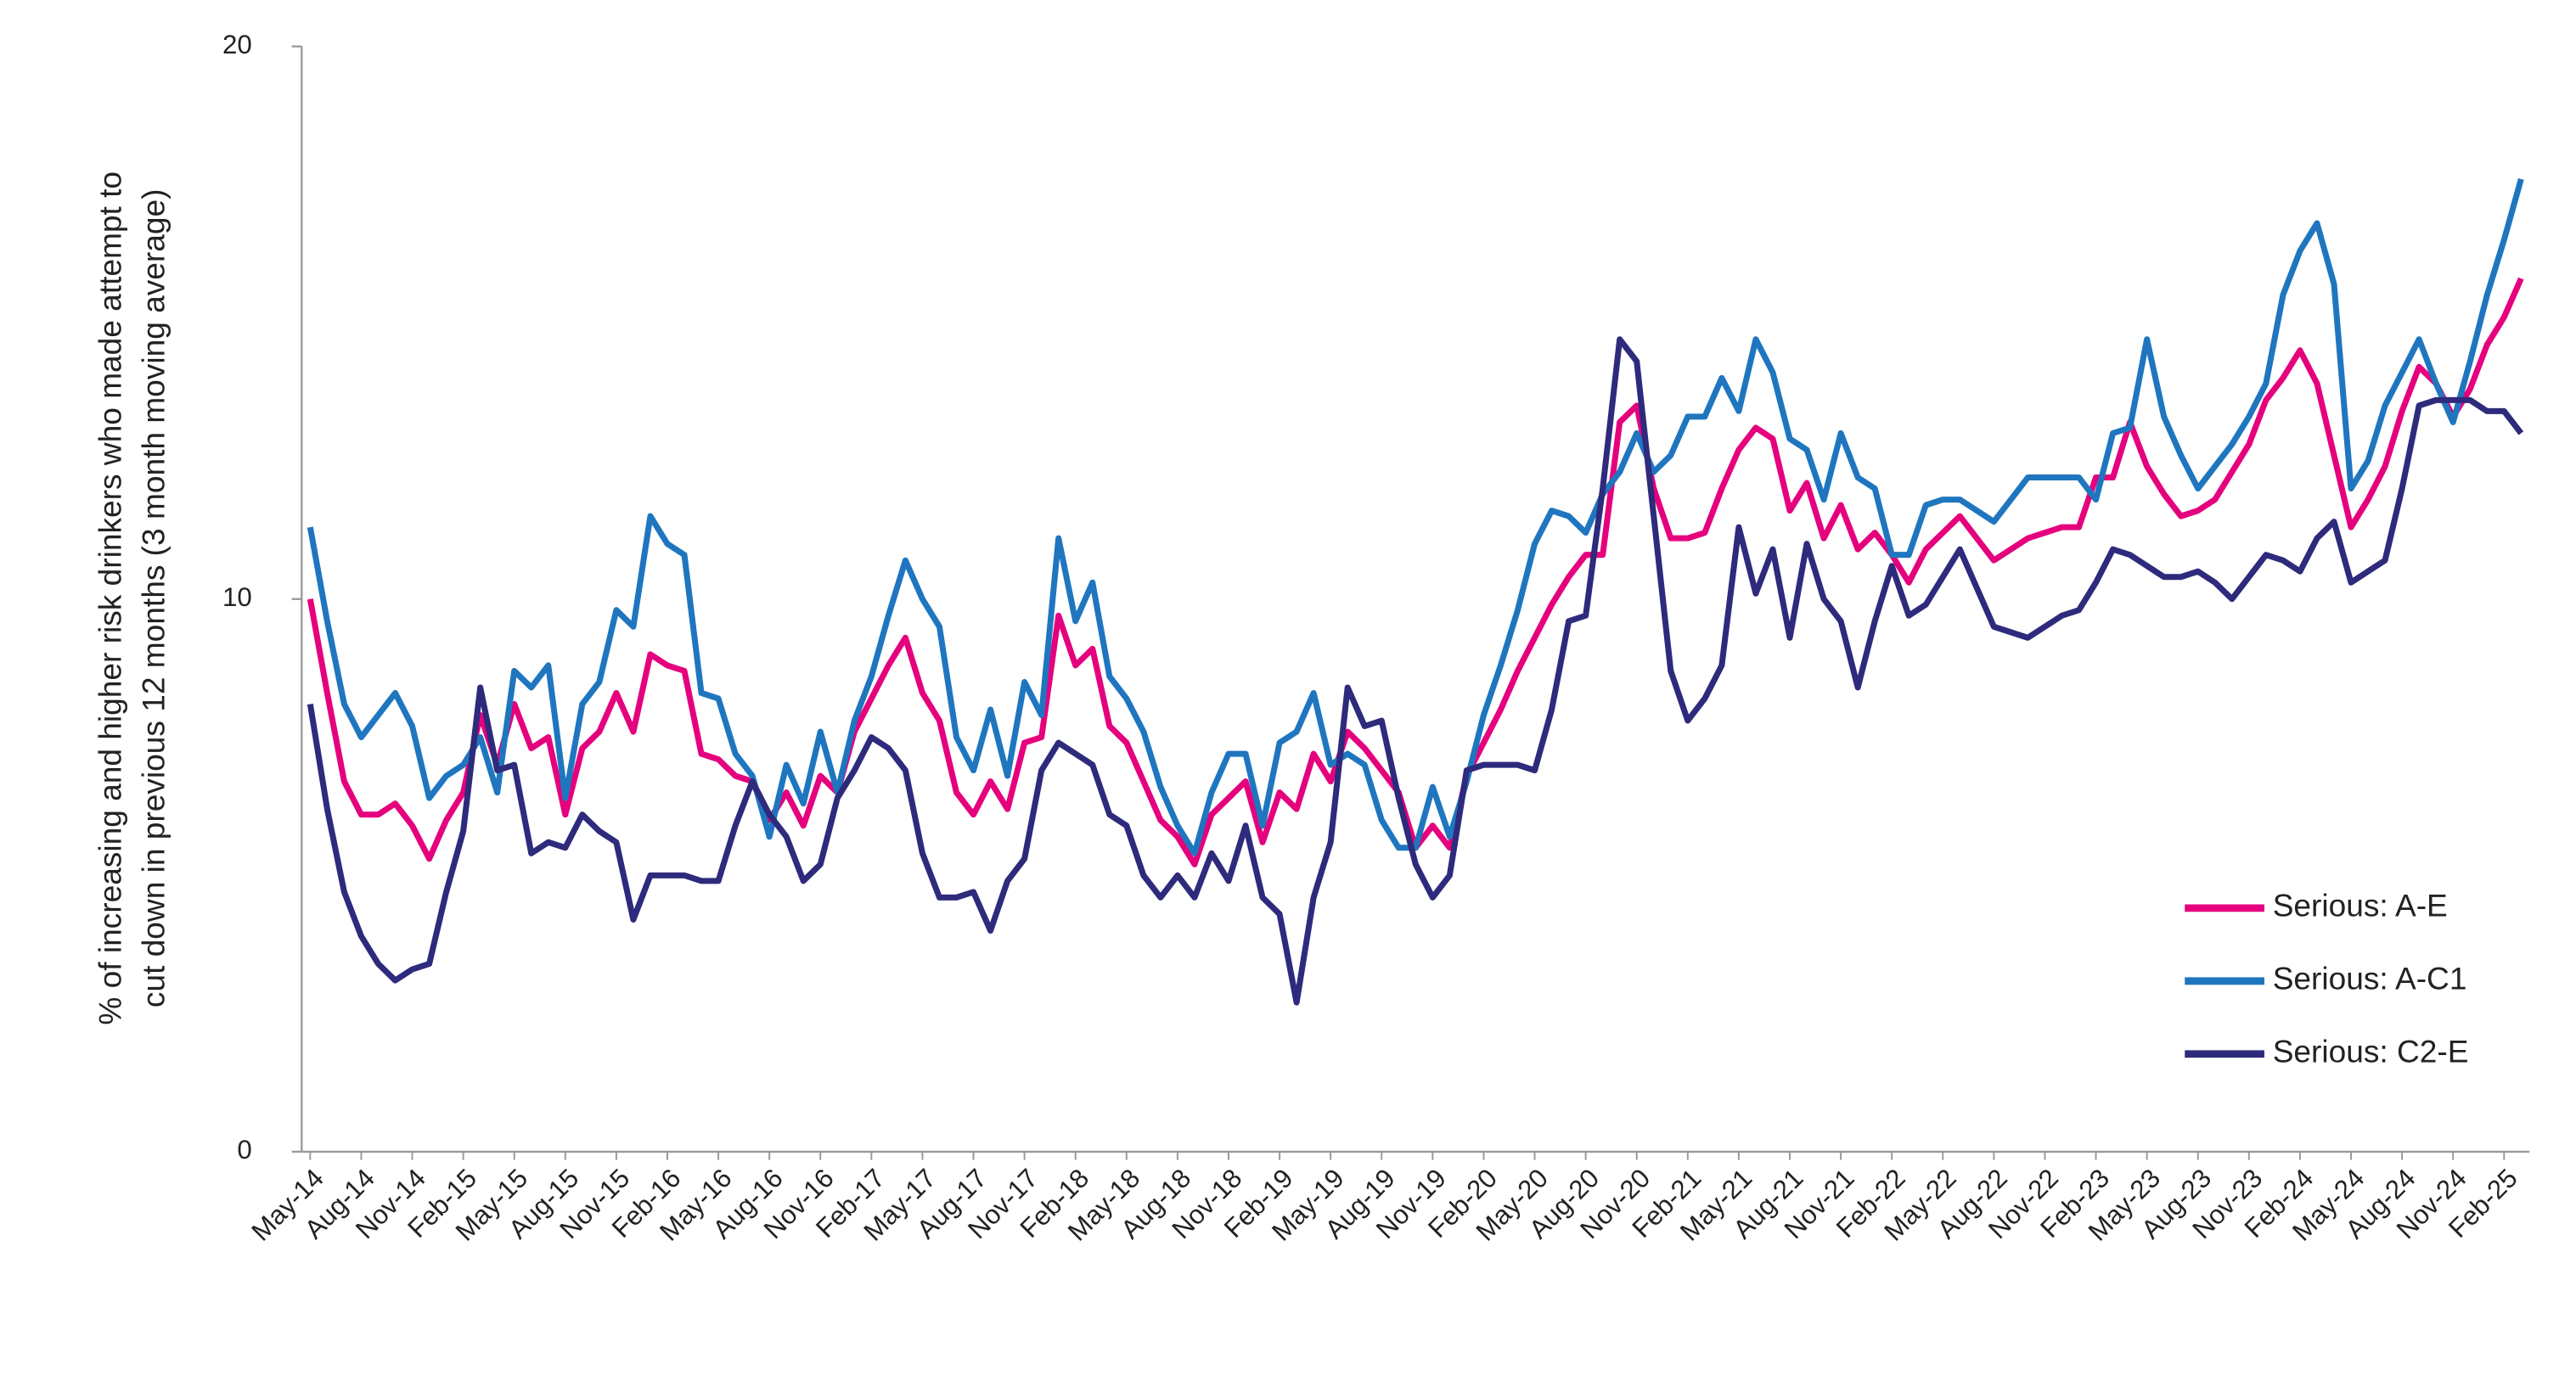  Describe the element at coordinates (244, 1150) in the screenshot. I see `y-tick-label: 0` at that location.